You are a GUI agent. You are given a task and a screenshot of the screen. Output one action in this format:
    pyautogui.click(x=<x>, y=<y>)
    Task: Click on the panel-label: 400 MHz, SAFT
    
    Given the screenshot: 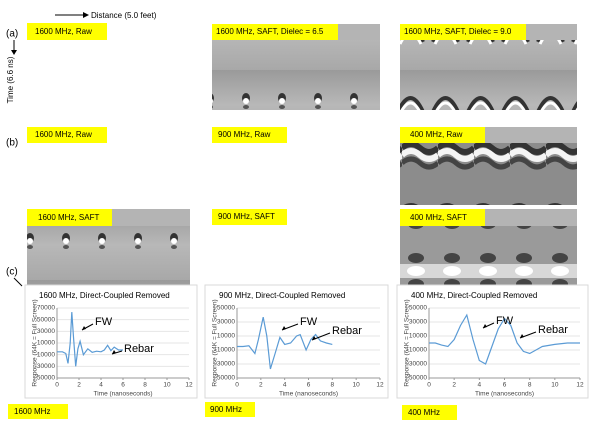 What is the action you would take?
    pyautogui.click(x=438, y=217)
    